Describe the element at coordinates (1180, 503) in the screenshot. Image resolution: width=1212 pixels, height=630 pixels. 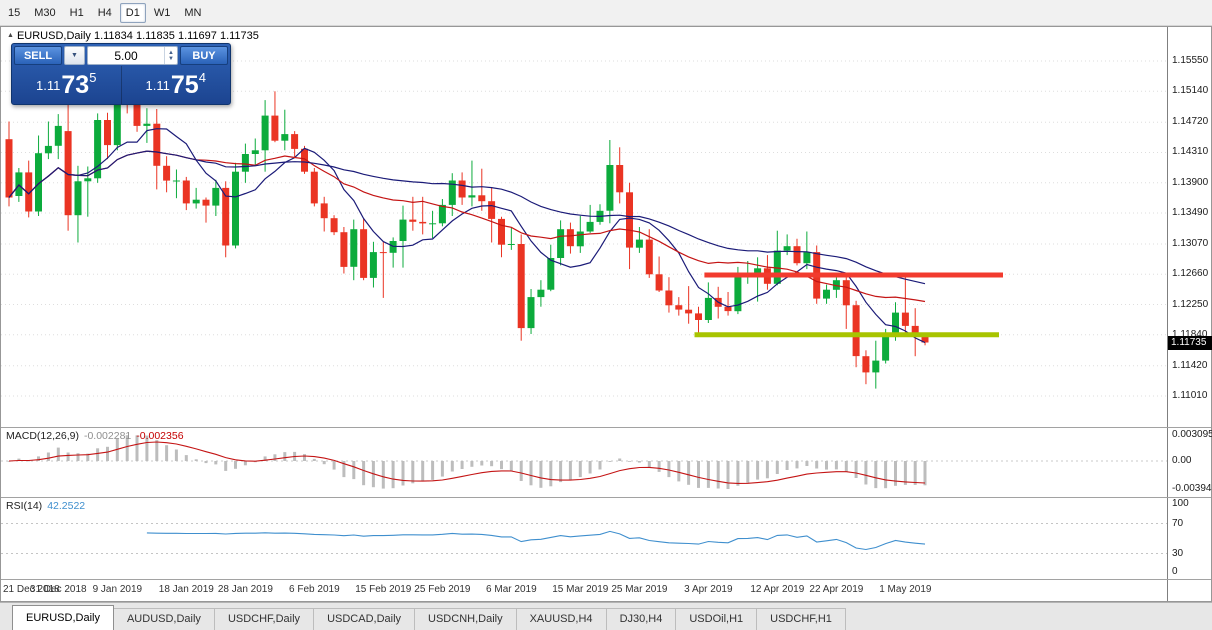
I see `rsi-axis-label: 100` at that location.